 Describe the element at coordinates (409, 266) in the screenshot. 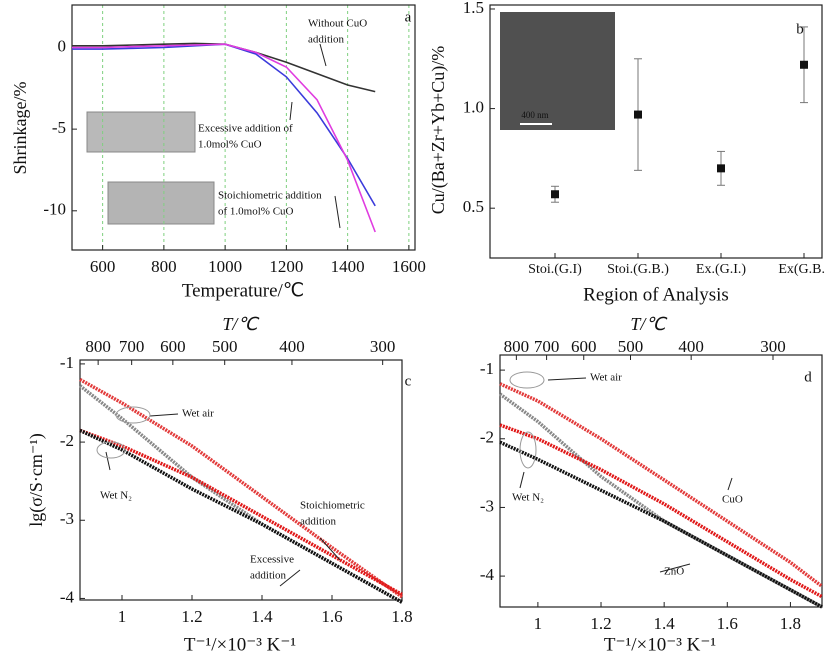

I see `x-tick-label: 1600` at that location.